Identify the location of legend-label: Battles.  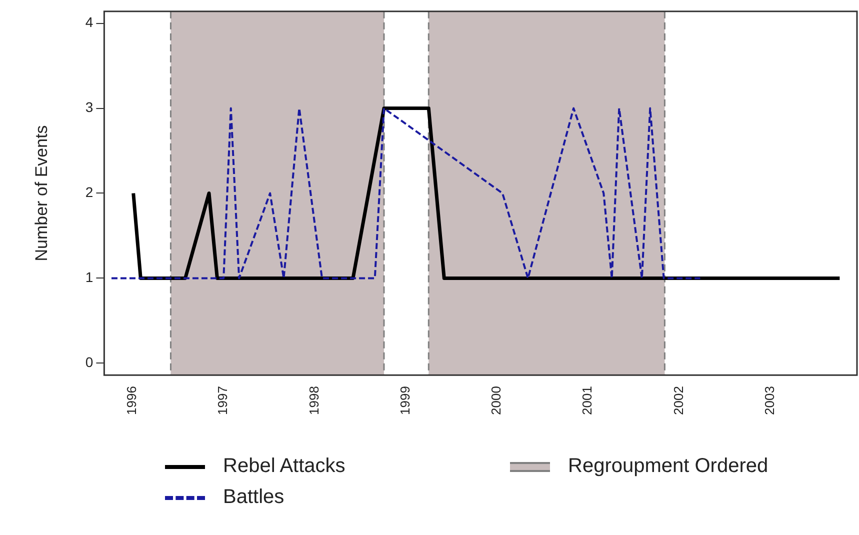
(253, 497).